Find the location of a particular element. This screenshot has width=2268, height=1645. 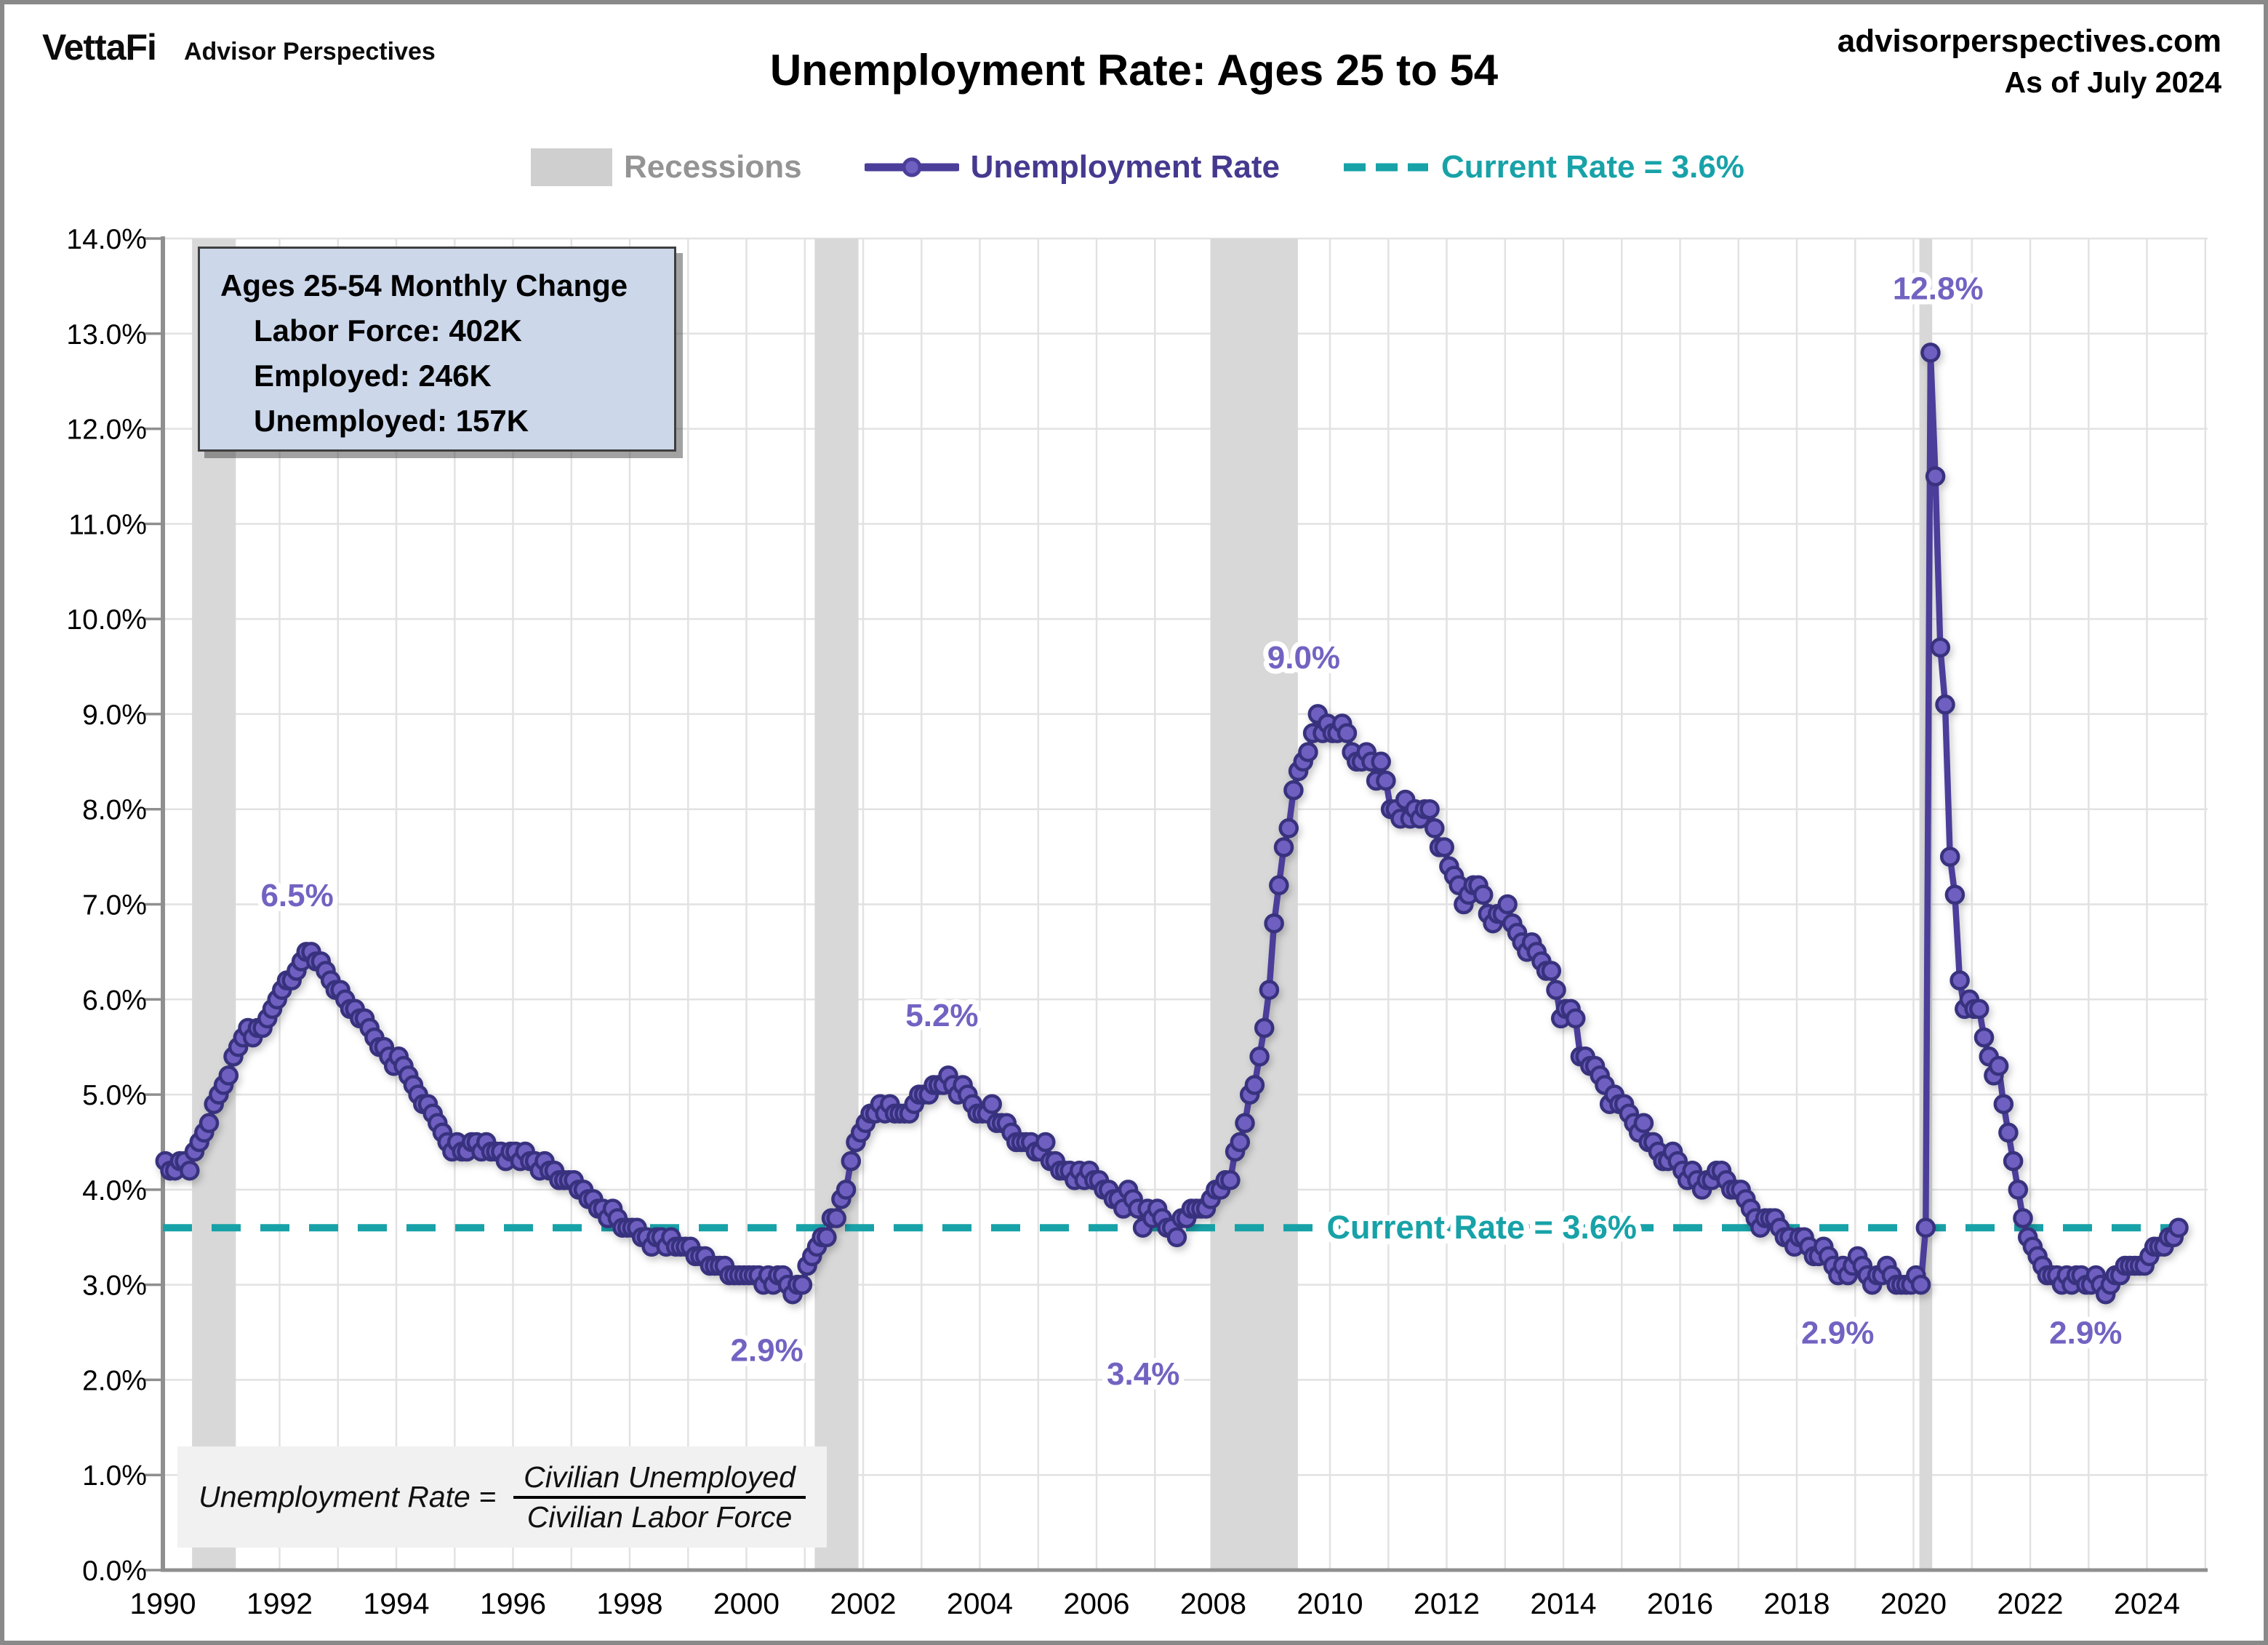

recession-swatch-icon is located at coordinates (571, 167).